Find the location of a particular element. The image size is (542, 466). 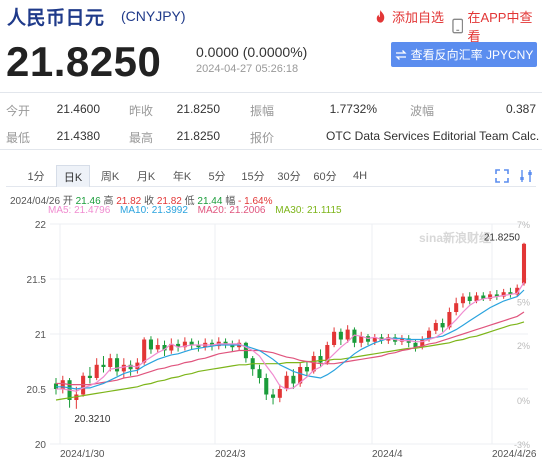

tab-daily: 日K is located at coordinates (73, 176).